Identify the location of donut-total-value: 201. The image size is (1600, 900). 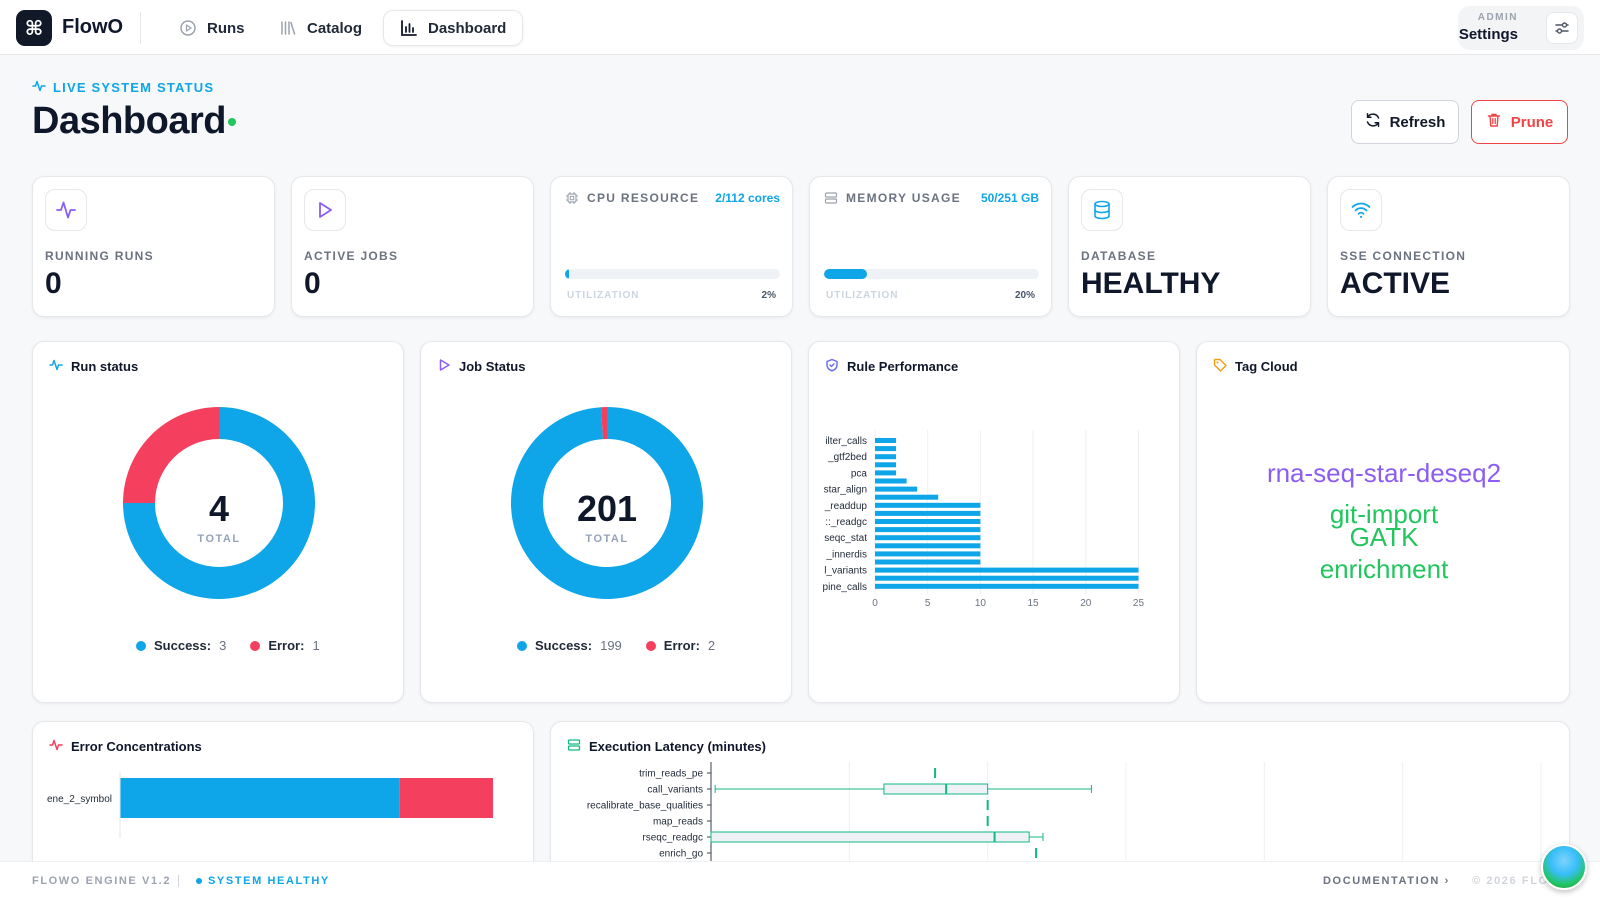
(607, 508).